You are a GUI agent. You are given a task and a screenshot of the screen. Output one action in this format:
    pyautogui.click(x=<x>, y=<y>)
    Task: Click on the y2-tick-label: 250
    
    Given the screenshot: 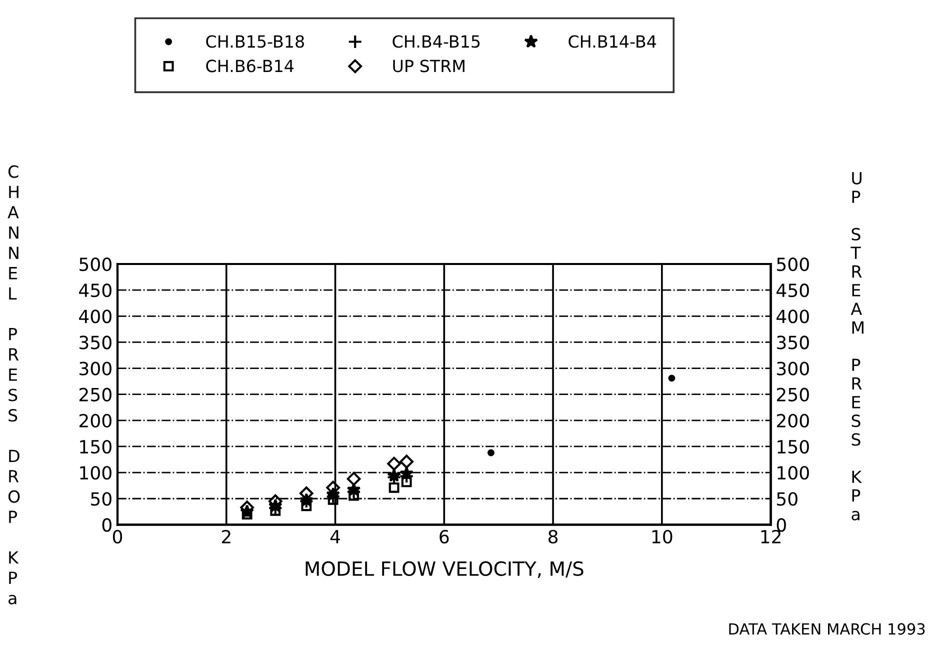 What is the action you would take?
    pyautogui.click(x=792, y=395)
    